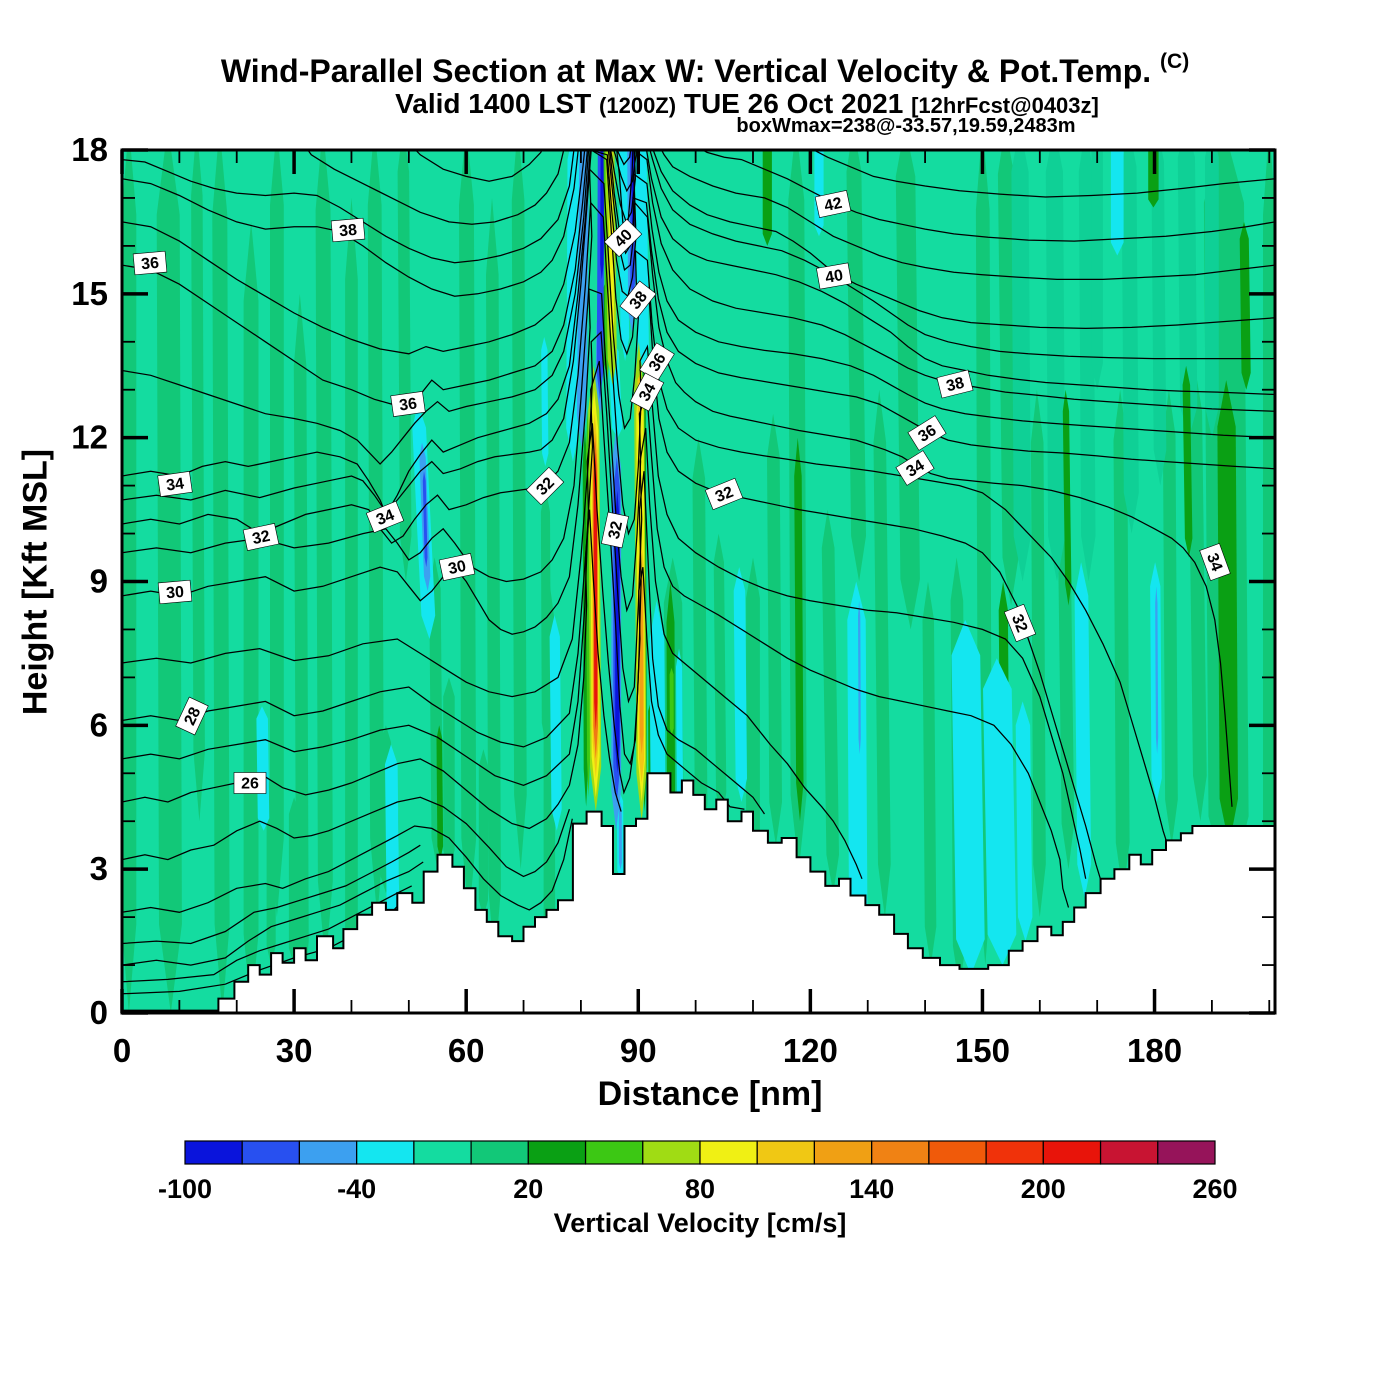  I want to click on colorbar-tick-label: 80, so click(700, 1189).